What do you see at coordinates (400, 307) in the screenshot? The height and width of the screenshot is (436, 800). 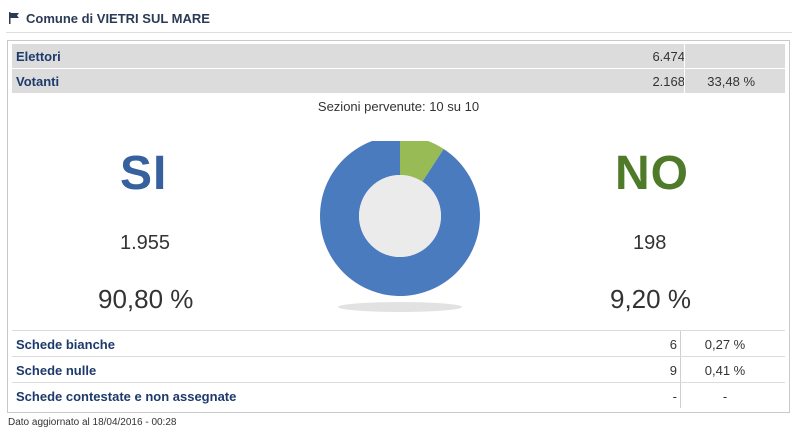 I see `donut-shadow` at bounding box center [400, 307].